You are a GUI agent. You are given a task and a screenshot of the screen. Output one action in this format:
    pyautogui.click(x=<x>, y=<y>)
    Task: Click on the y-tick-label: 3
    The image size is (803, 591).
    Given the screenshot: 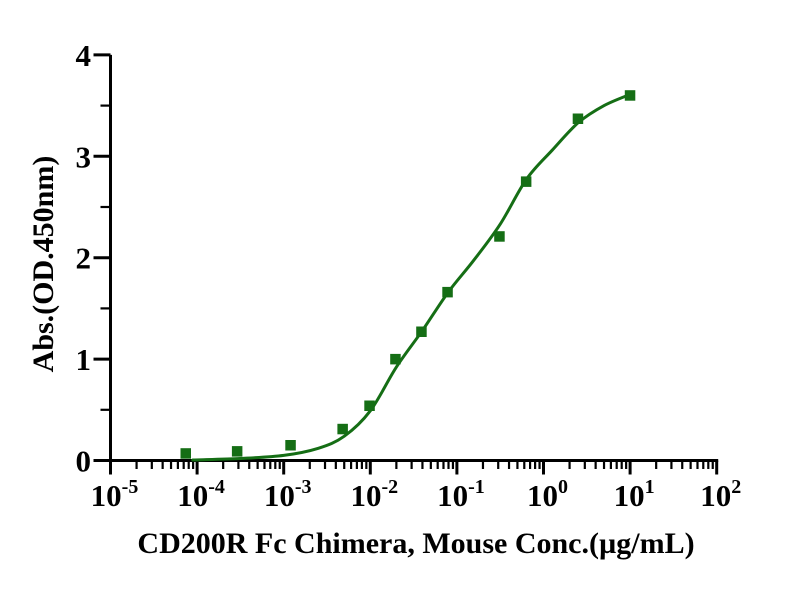 What is the action you would take?
    pyautogui.click(x=84, y=156)
    